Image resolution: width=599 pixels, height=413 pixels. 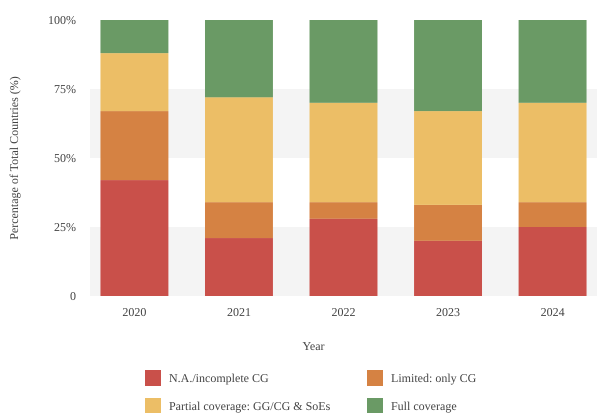 I want to click on y-tick-label: 100%, so click(x=62, y=20).